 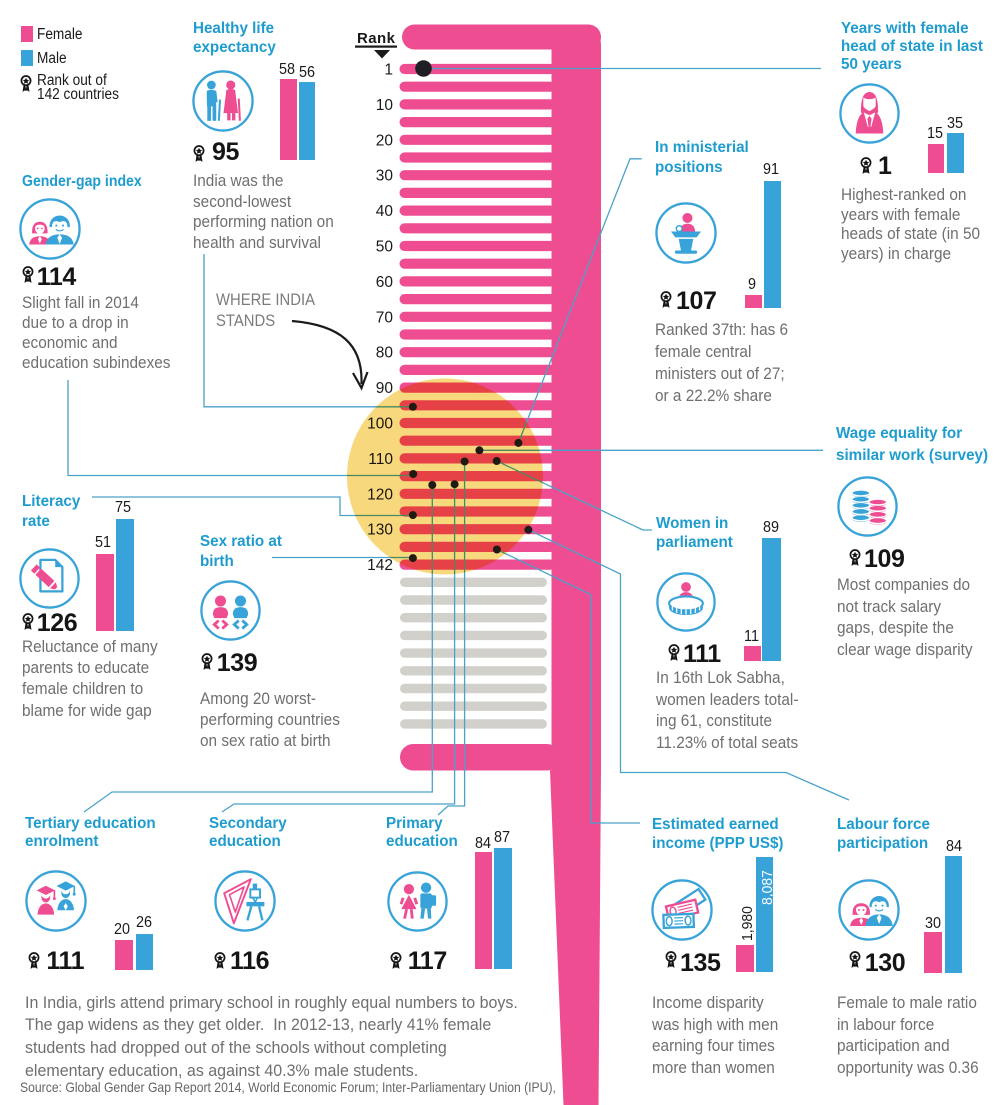 I want to click on svg-text: 20, so click(x=385, y=140).